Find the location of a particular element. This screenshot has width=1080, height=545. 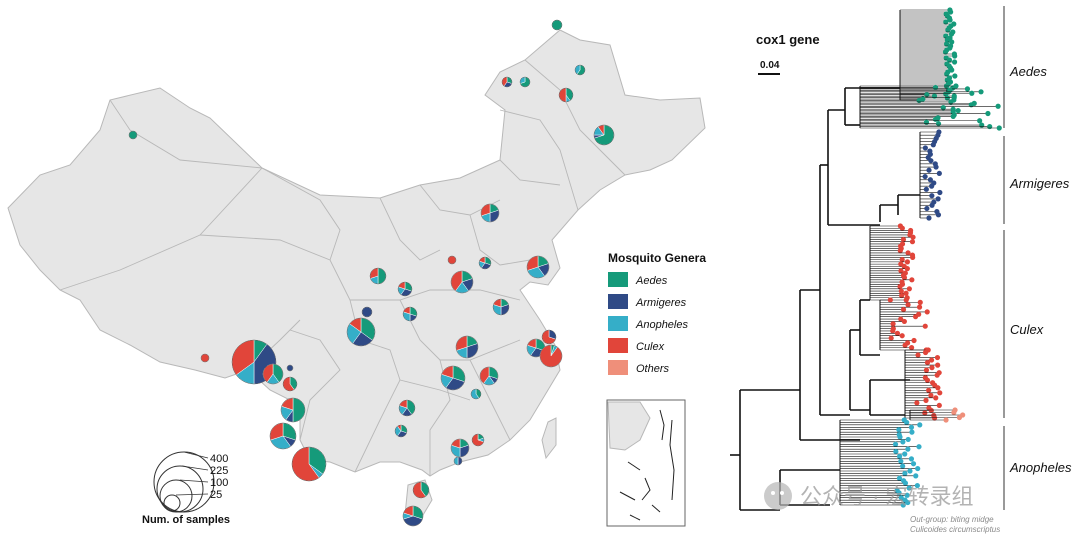

size-legend: 400 225 100 25 Num. of samples is located at coordinates (186, 488).